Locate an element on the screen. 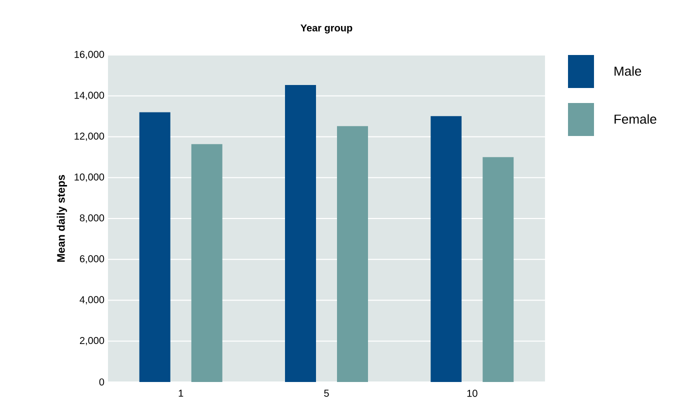  y-tick-label: 6,000 is located at coordinates (92, 259).